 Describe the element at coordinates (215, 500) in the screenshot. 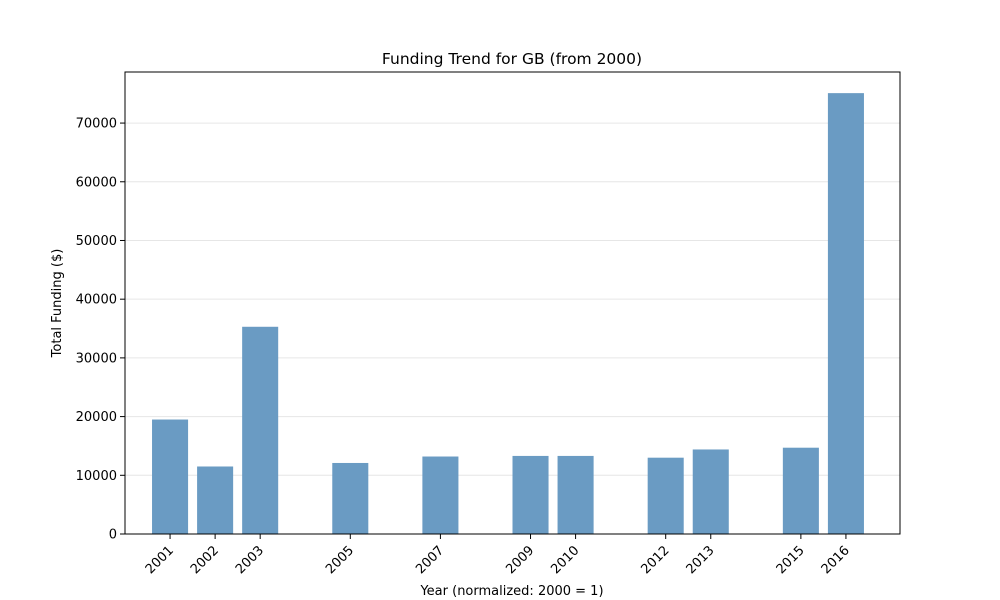

I see `bar-2002` at that location.